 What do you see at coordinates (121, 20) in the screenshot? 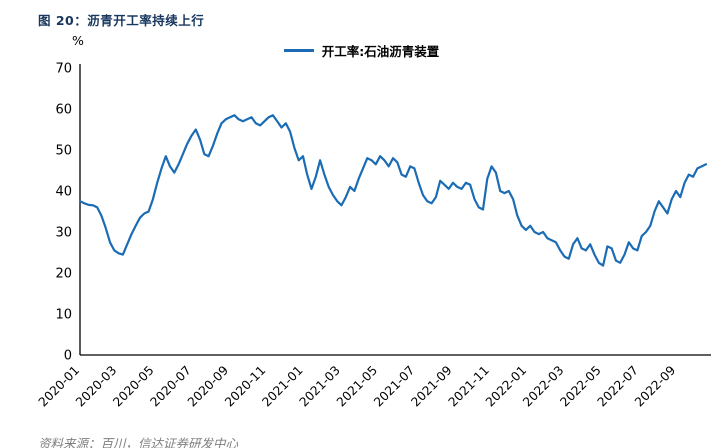
I see `figure-title: 图 20：沥青开工率持续上行` at bounding box center [121, 20].